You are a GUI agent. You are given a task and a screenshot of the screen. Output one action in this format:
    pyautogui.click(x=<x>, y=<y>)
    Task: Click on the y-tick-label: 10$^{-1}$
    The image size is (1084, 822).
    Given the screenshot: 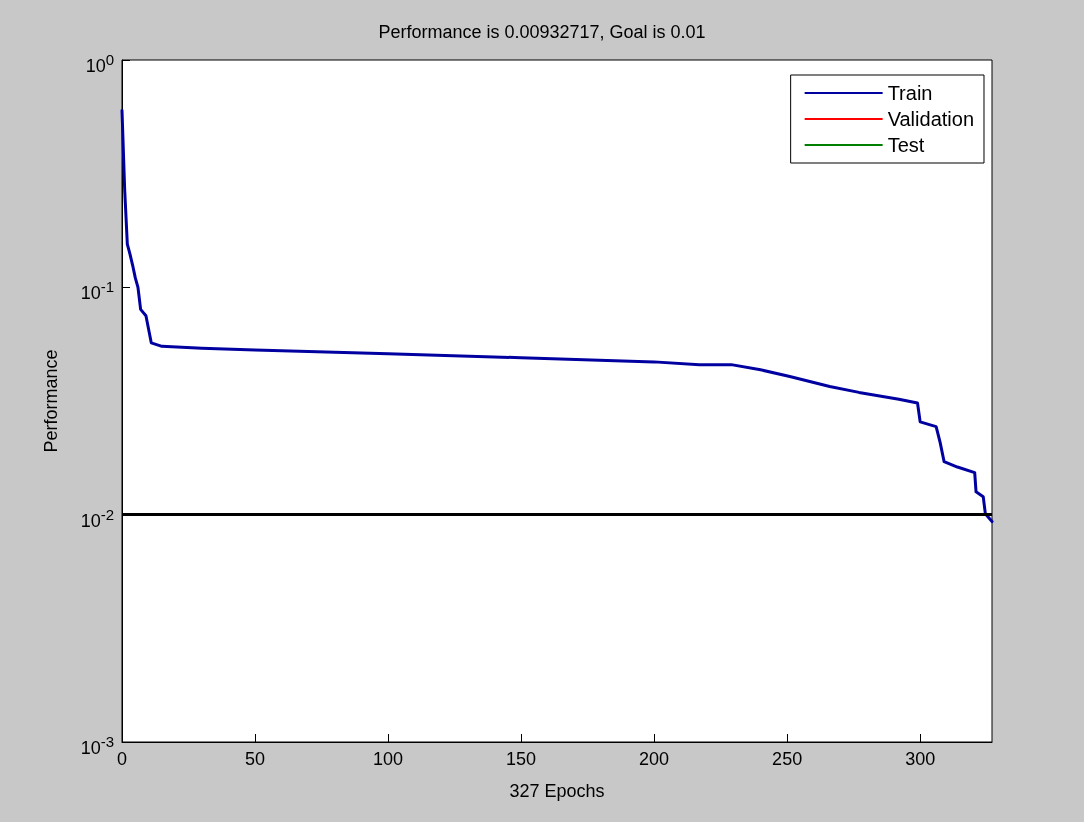 What is the action you would take?
    pyautogui.click(x=97, y=291)
    